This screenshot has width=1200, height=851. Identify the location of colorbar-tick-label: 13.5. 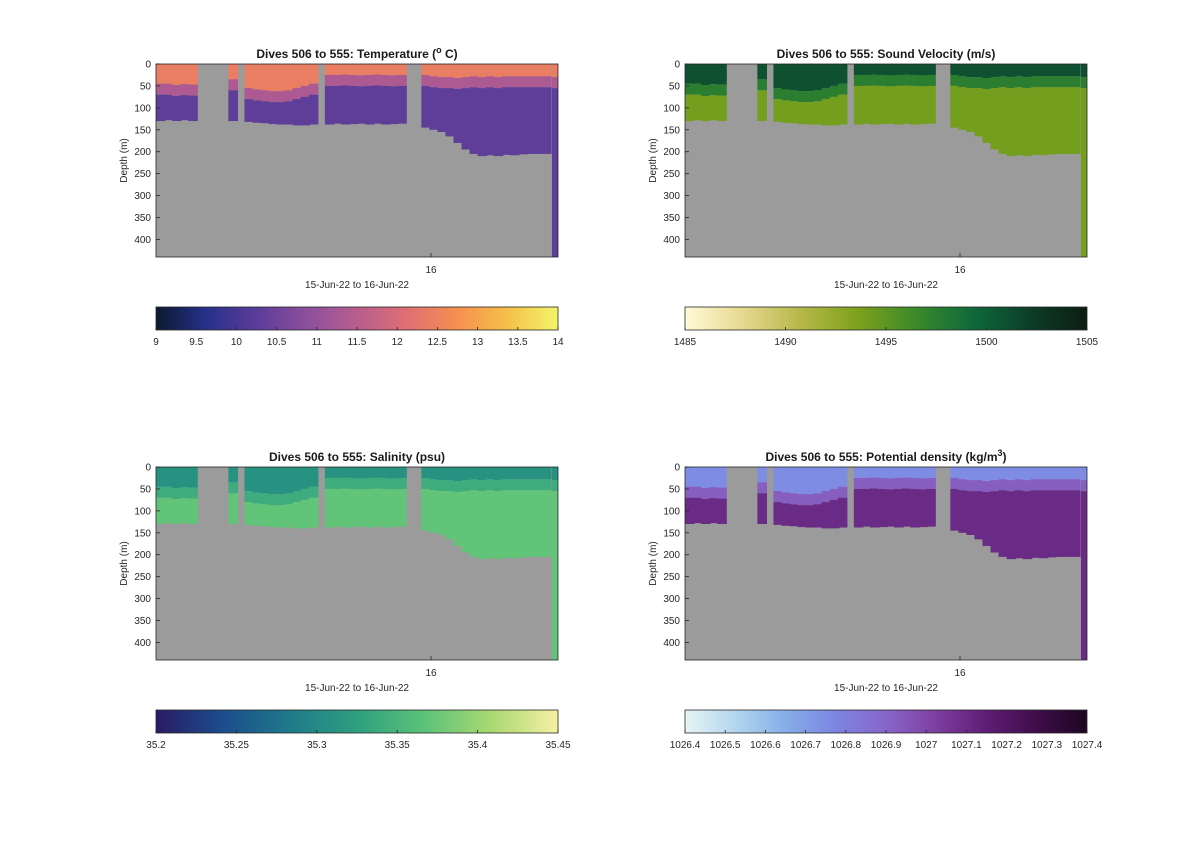
(518, 342).